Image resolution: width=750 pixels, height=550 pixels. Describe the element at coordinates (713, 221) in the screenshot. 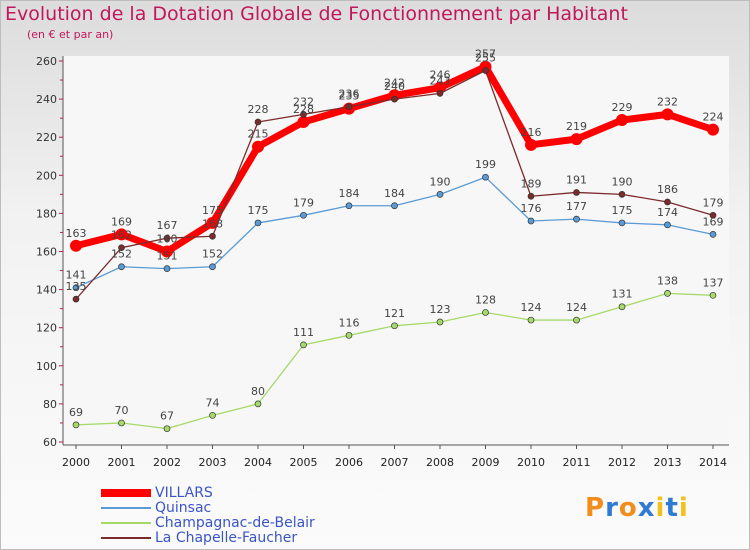

I see `data-label-quinsac: 169` at that location.